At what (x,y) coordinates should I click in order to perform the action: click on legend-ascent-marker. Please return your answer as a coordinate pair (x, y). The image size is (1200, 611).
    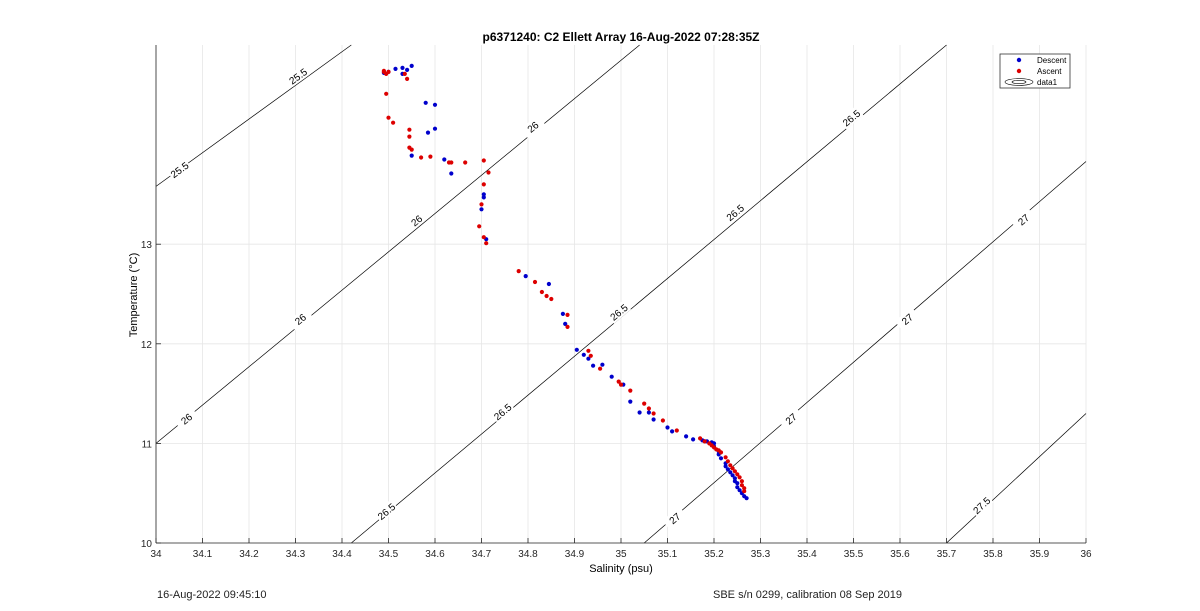
    Looking at the image, I should click on (1019, 71).